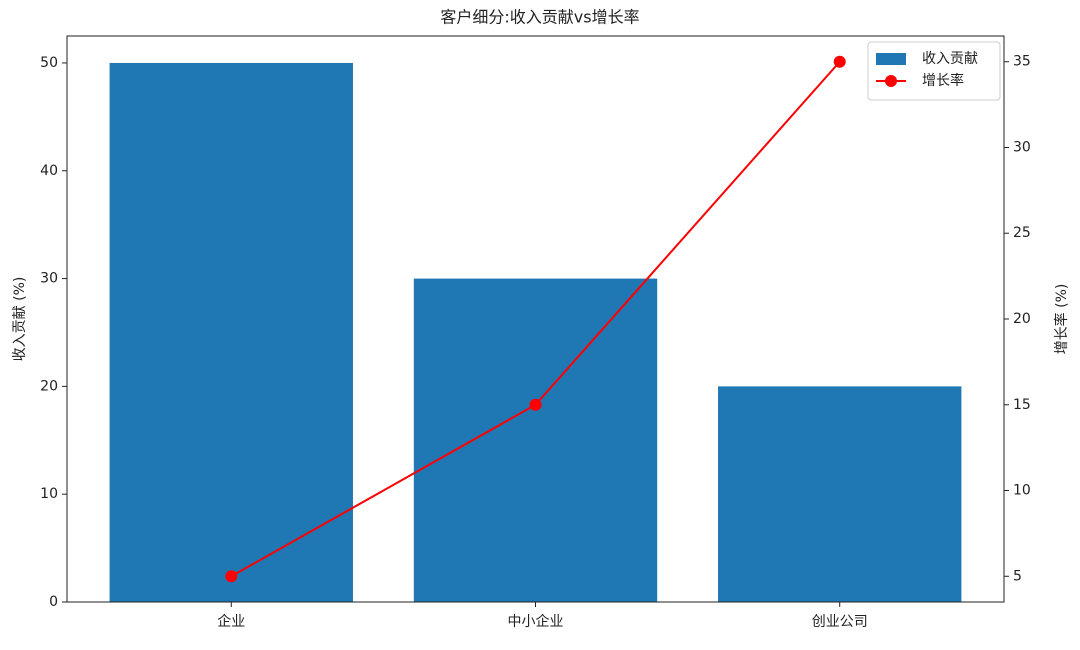  Describe the element at coordinates (950, 59) in the screenshot. I see `legend-label: 收入贡献` at that location.